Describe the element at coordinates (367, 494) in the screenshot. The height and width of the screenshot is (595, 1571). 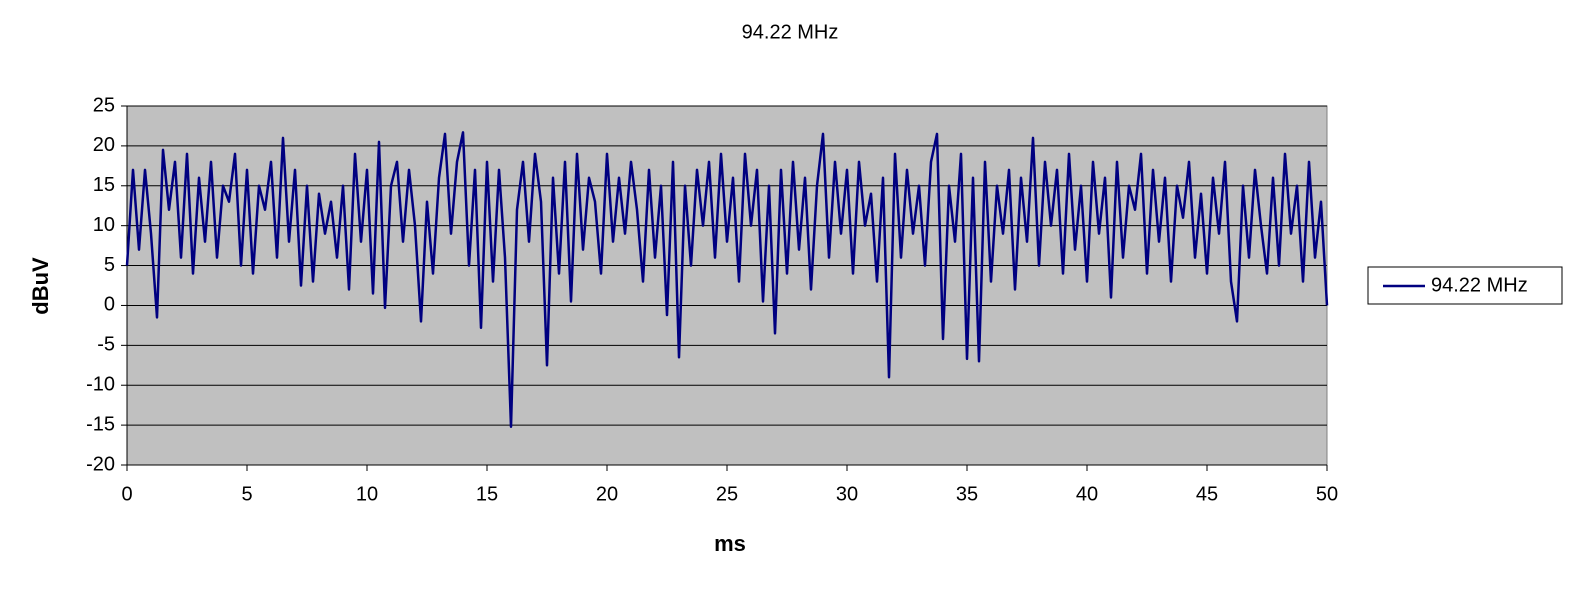
I see `x-tick-label: 10` at that location.